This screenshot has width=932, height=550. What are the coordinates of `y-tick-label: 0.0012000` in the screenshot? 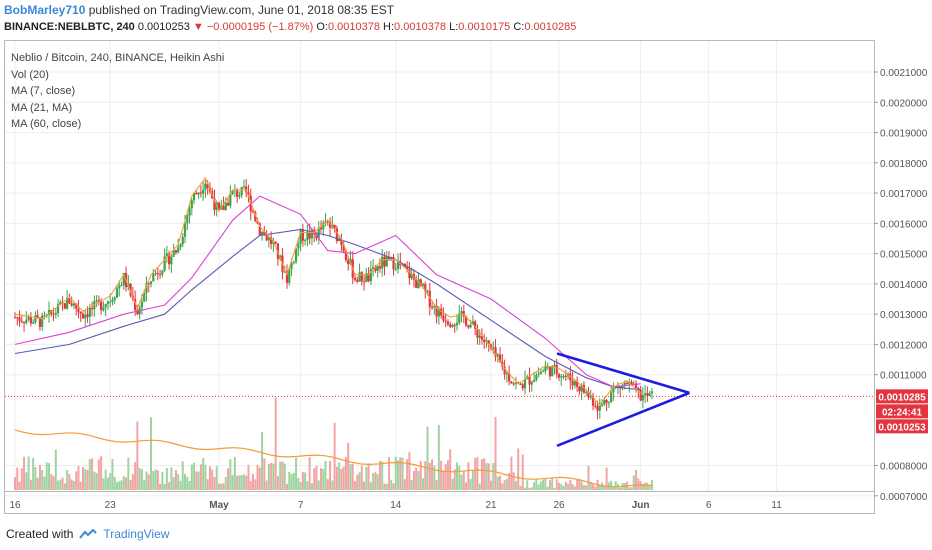 It's located at (904, 345).